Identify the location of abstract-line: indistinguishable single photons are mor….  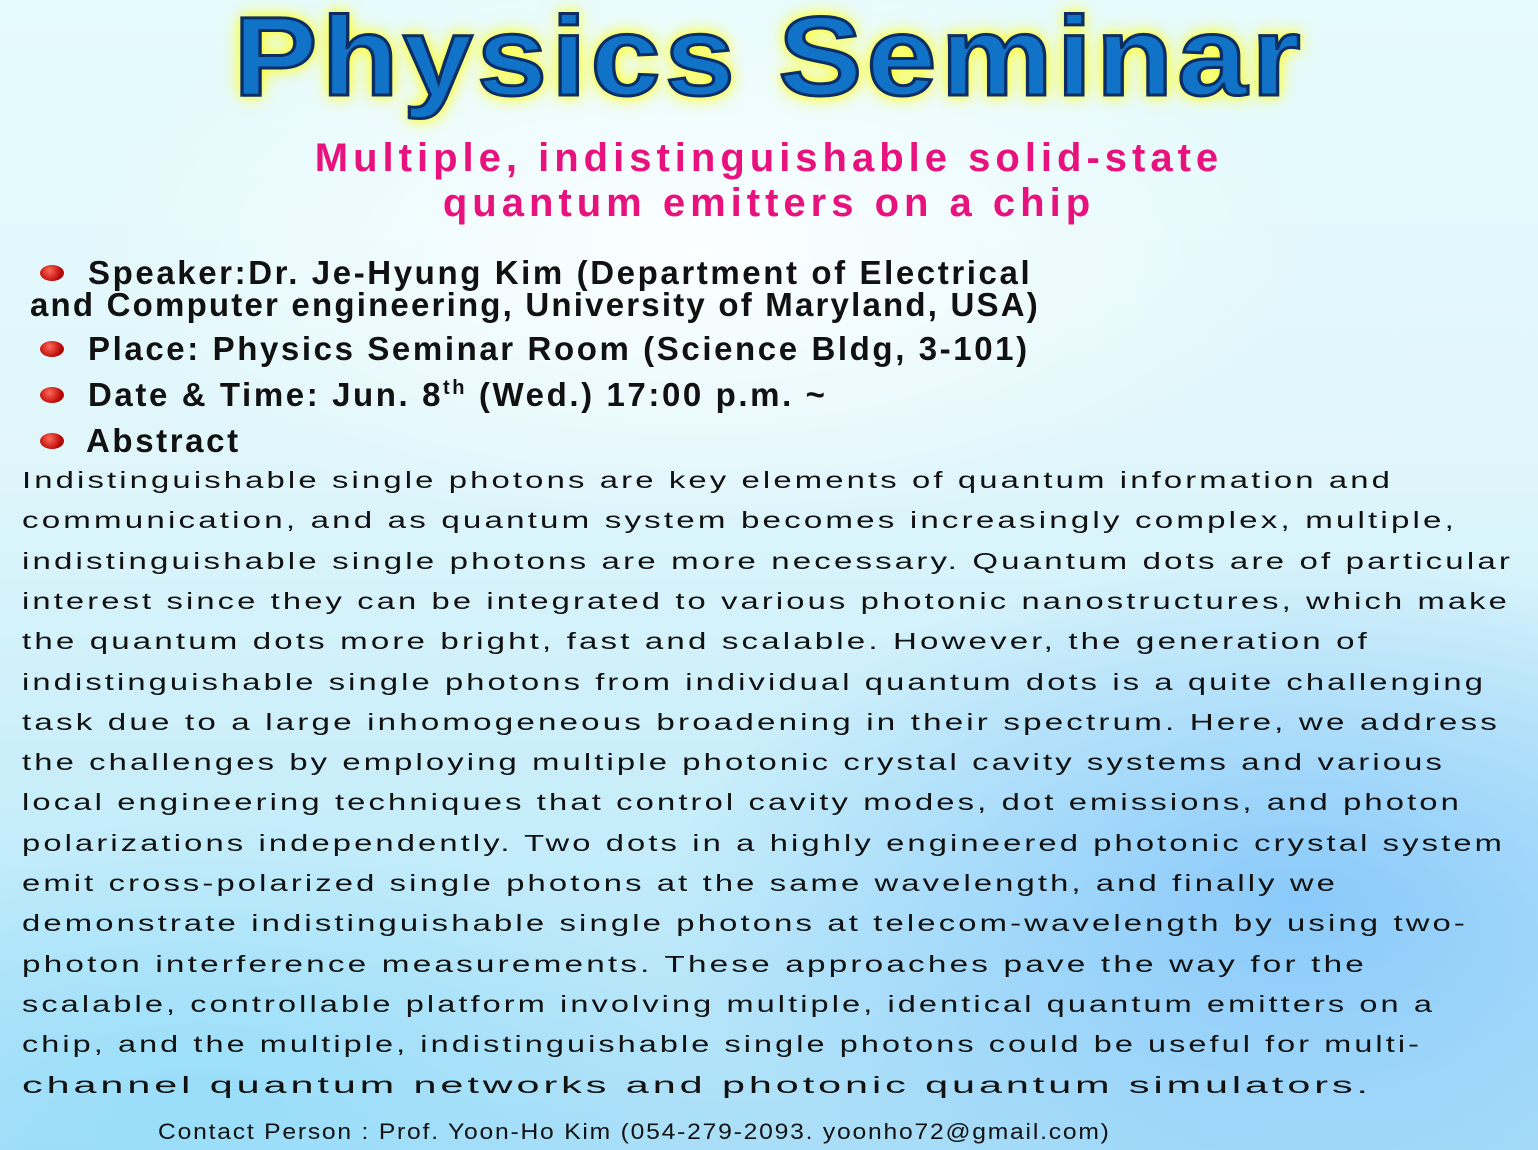
(767, 560).